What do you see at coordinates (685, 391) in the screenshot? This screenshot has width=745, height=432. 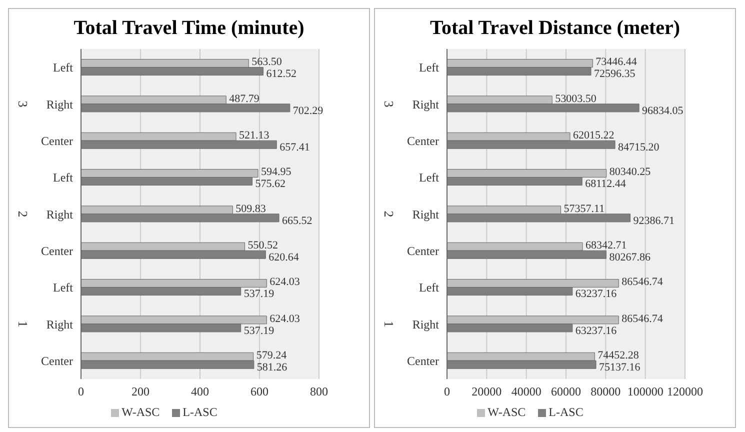 I see `x-tick-label: 120000` at bounding box center [685, 391].